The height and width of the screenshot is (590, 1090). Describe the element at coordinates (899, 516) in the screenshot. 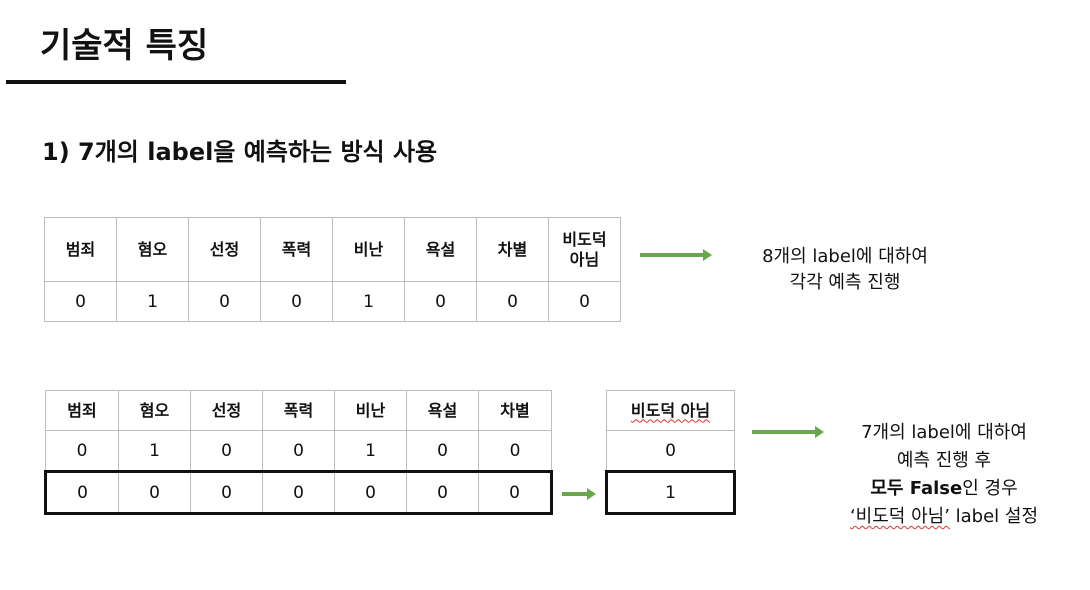

I see `quoted-label: ‘비도덕 아님’` at that location.